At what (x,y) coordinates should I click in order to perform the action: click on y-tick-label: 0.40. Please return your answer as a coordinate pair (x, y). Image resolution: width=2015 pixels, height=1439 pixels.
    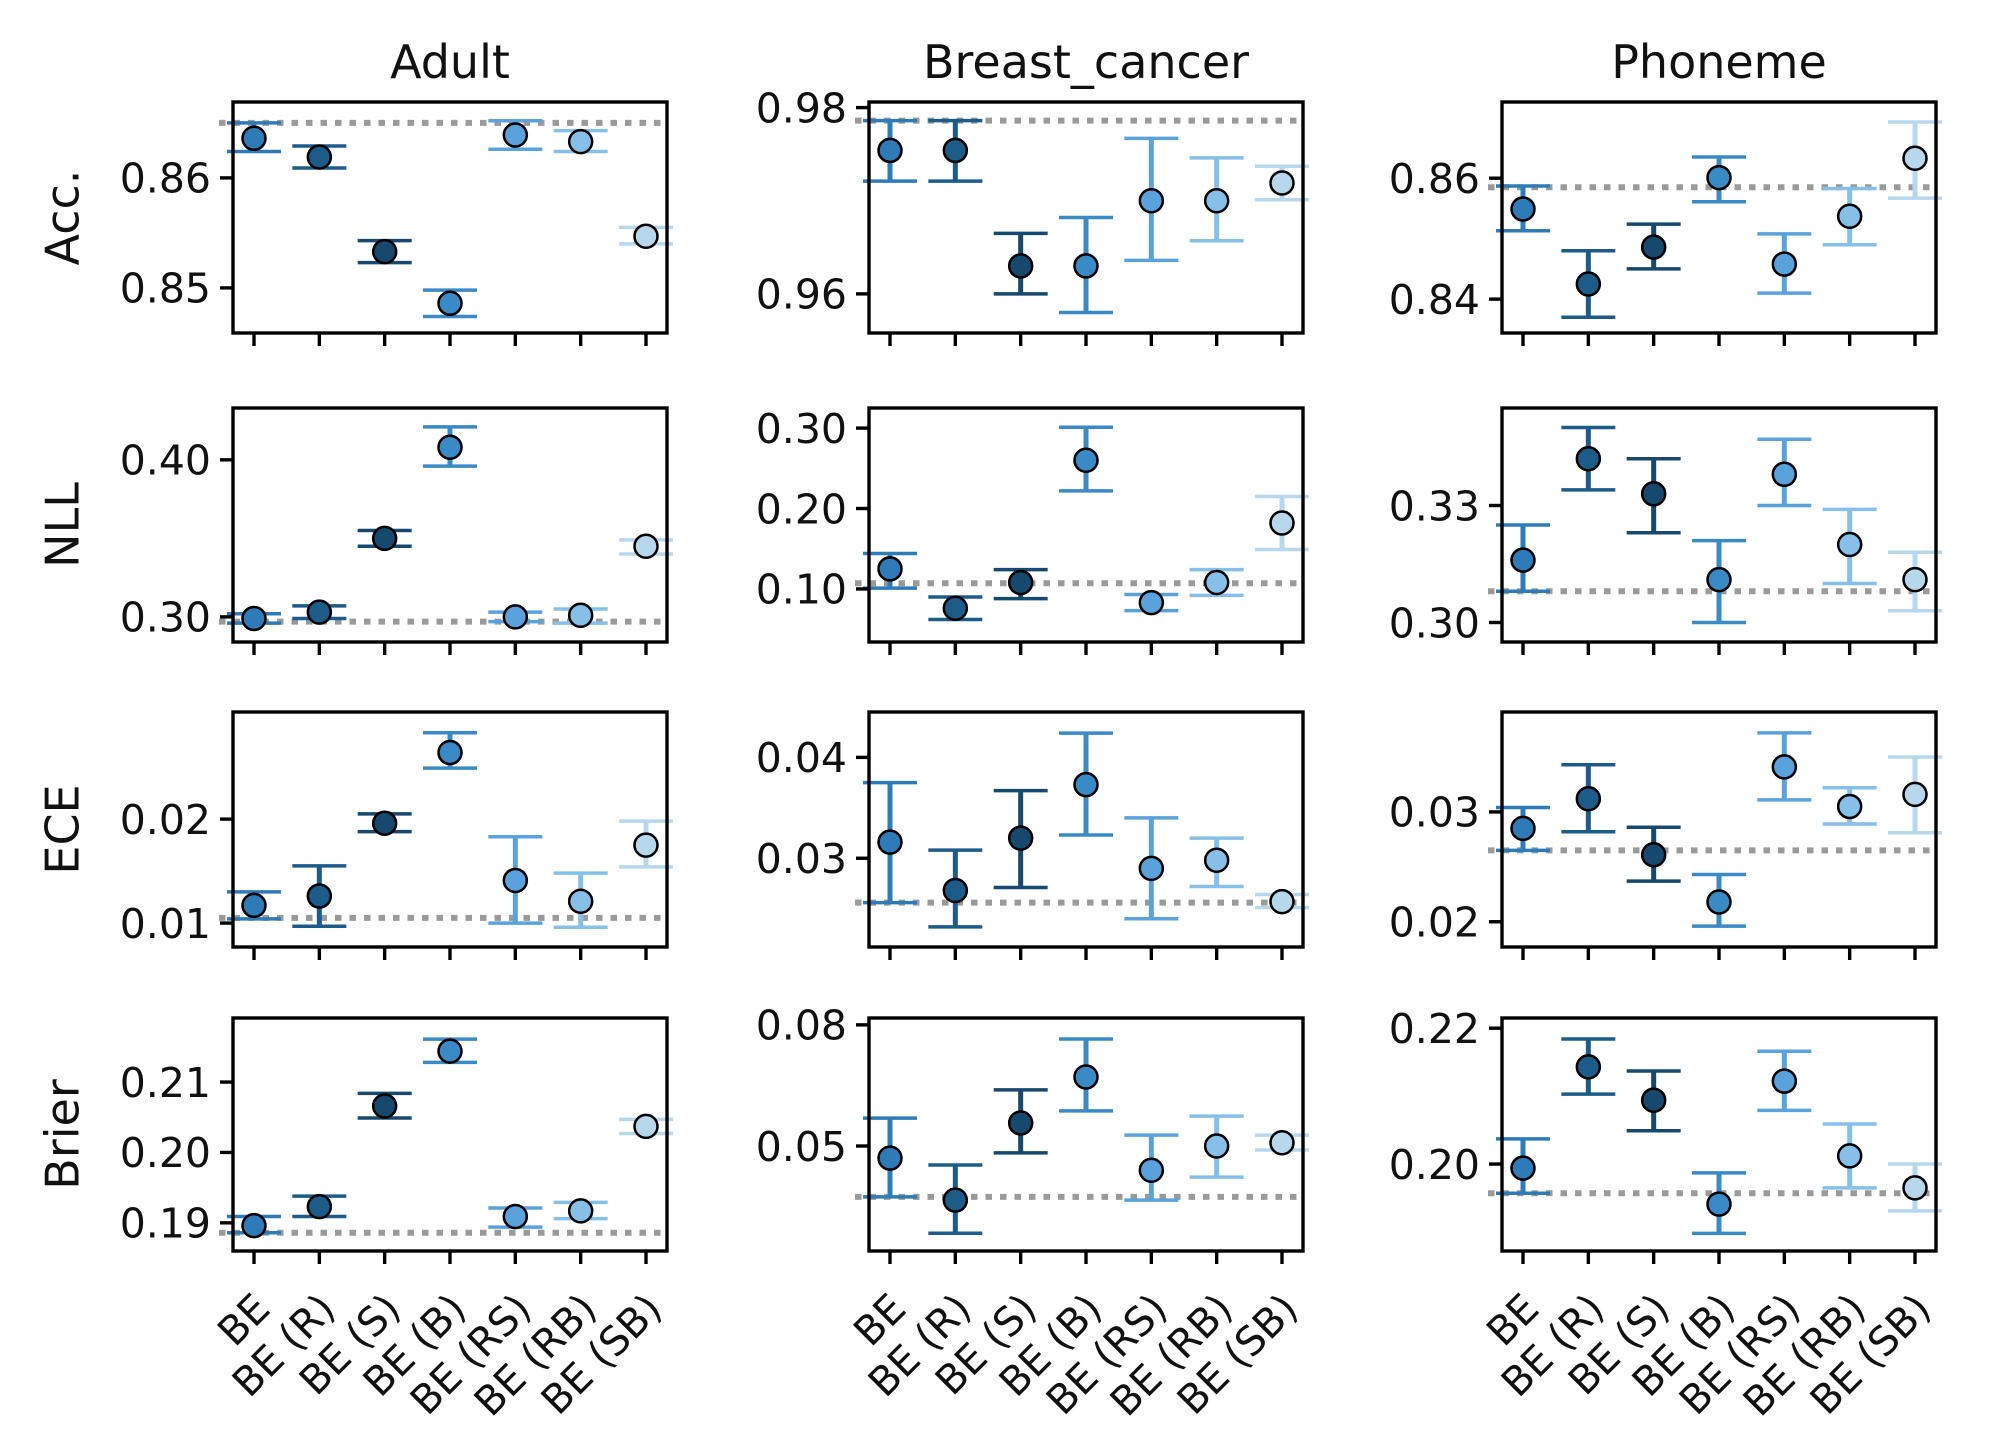
    Looking at the image, I should click on (165, 461).